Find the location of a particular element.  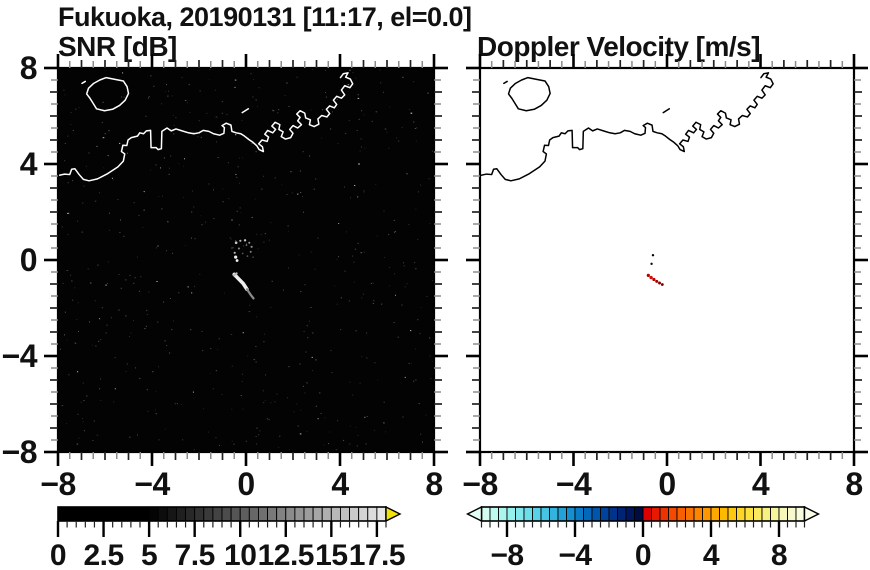

y-tick-label: 8 is located at coordinates (28, 68).